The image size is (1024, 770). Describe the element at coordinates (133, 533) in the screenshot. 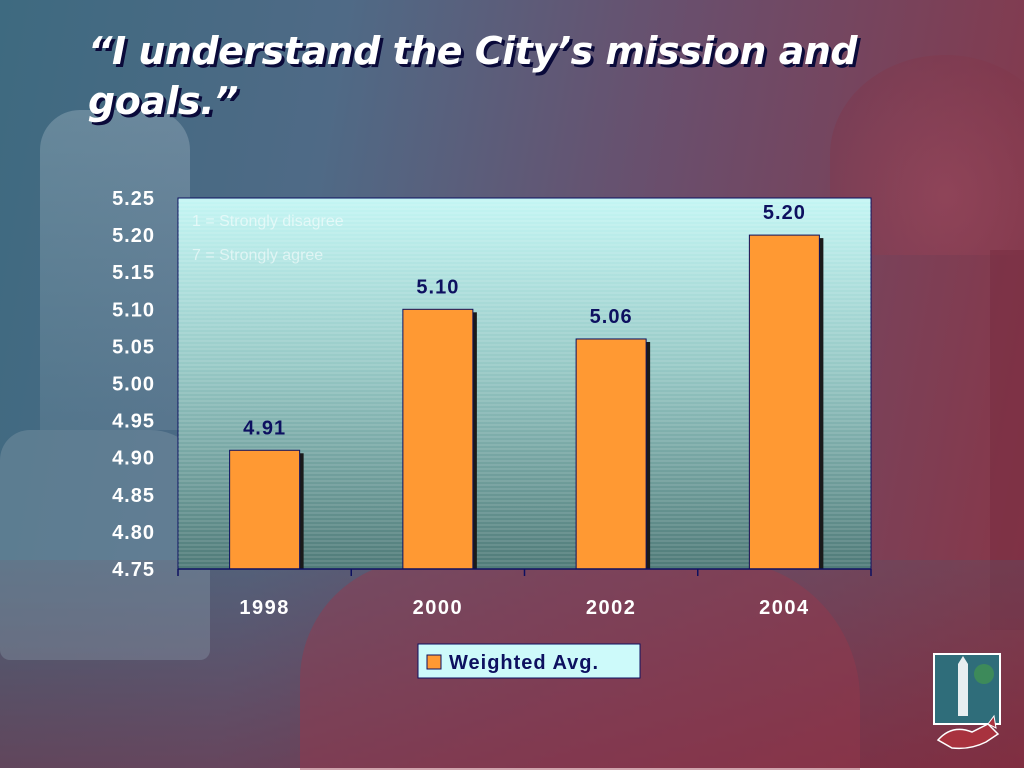

I see `y-tick-label: 4.80` at that location.